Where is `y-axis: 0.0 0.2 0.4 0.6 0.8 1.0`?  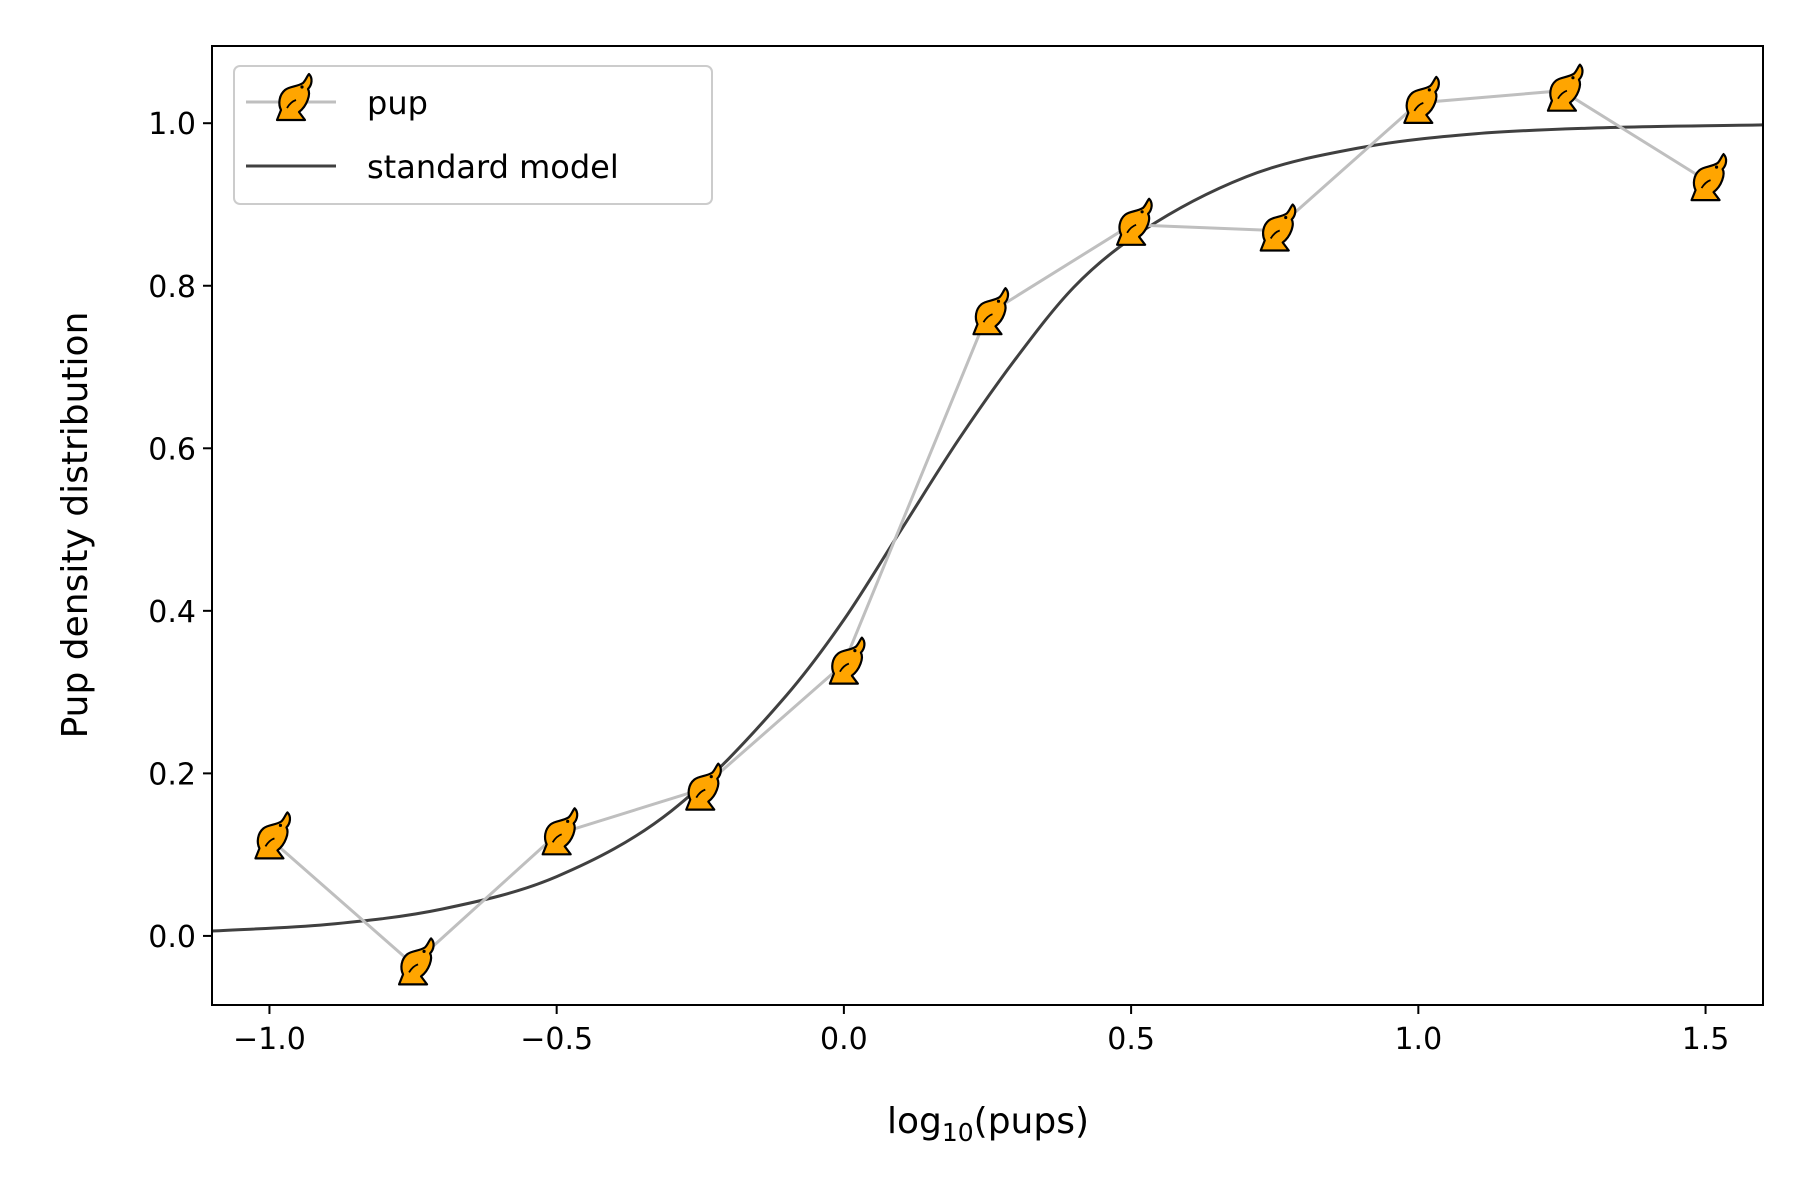 y-axis: 0.0 0.2 0.4 0.6 0.8 1.0 is located at coordinates (180, 531).